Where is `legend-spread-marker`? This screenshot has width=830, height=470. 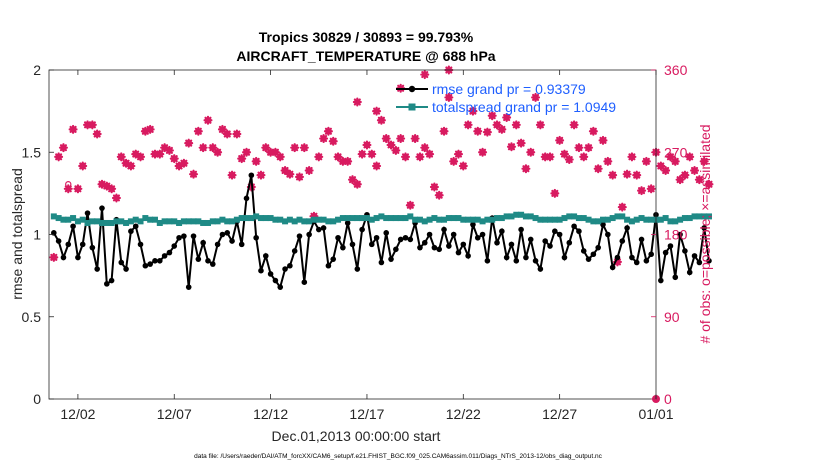
legend-spread-marker is located at coordinates (412, 107).